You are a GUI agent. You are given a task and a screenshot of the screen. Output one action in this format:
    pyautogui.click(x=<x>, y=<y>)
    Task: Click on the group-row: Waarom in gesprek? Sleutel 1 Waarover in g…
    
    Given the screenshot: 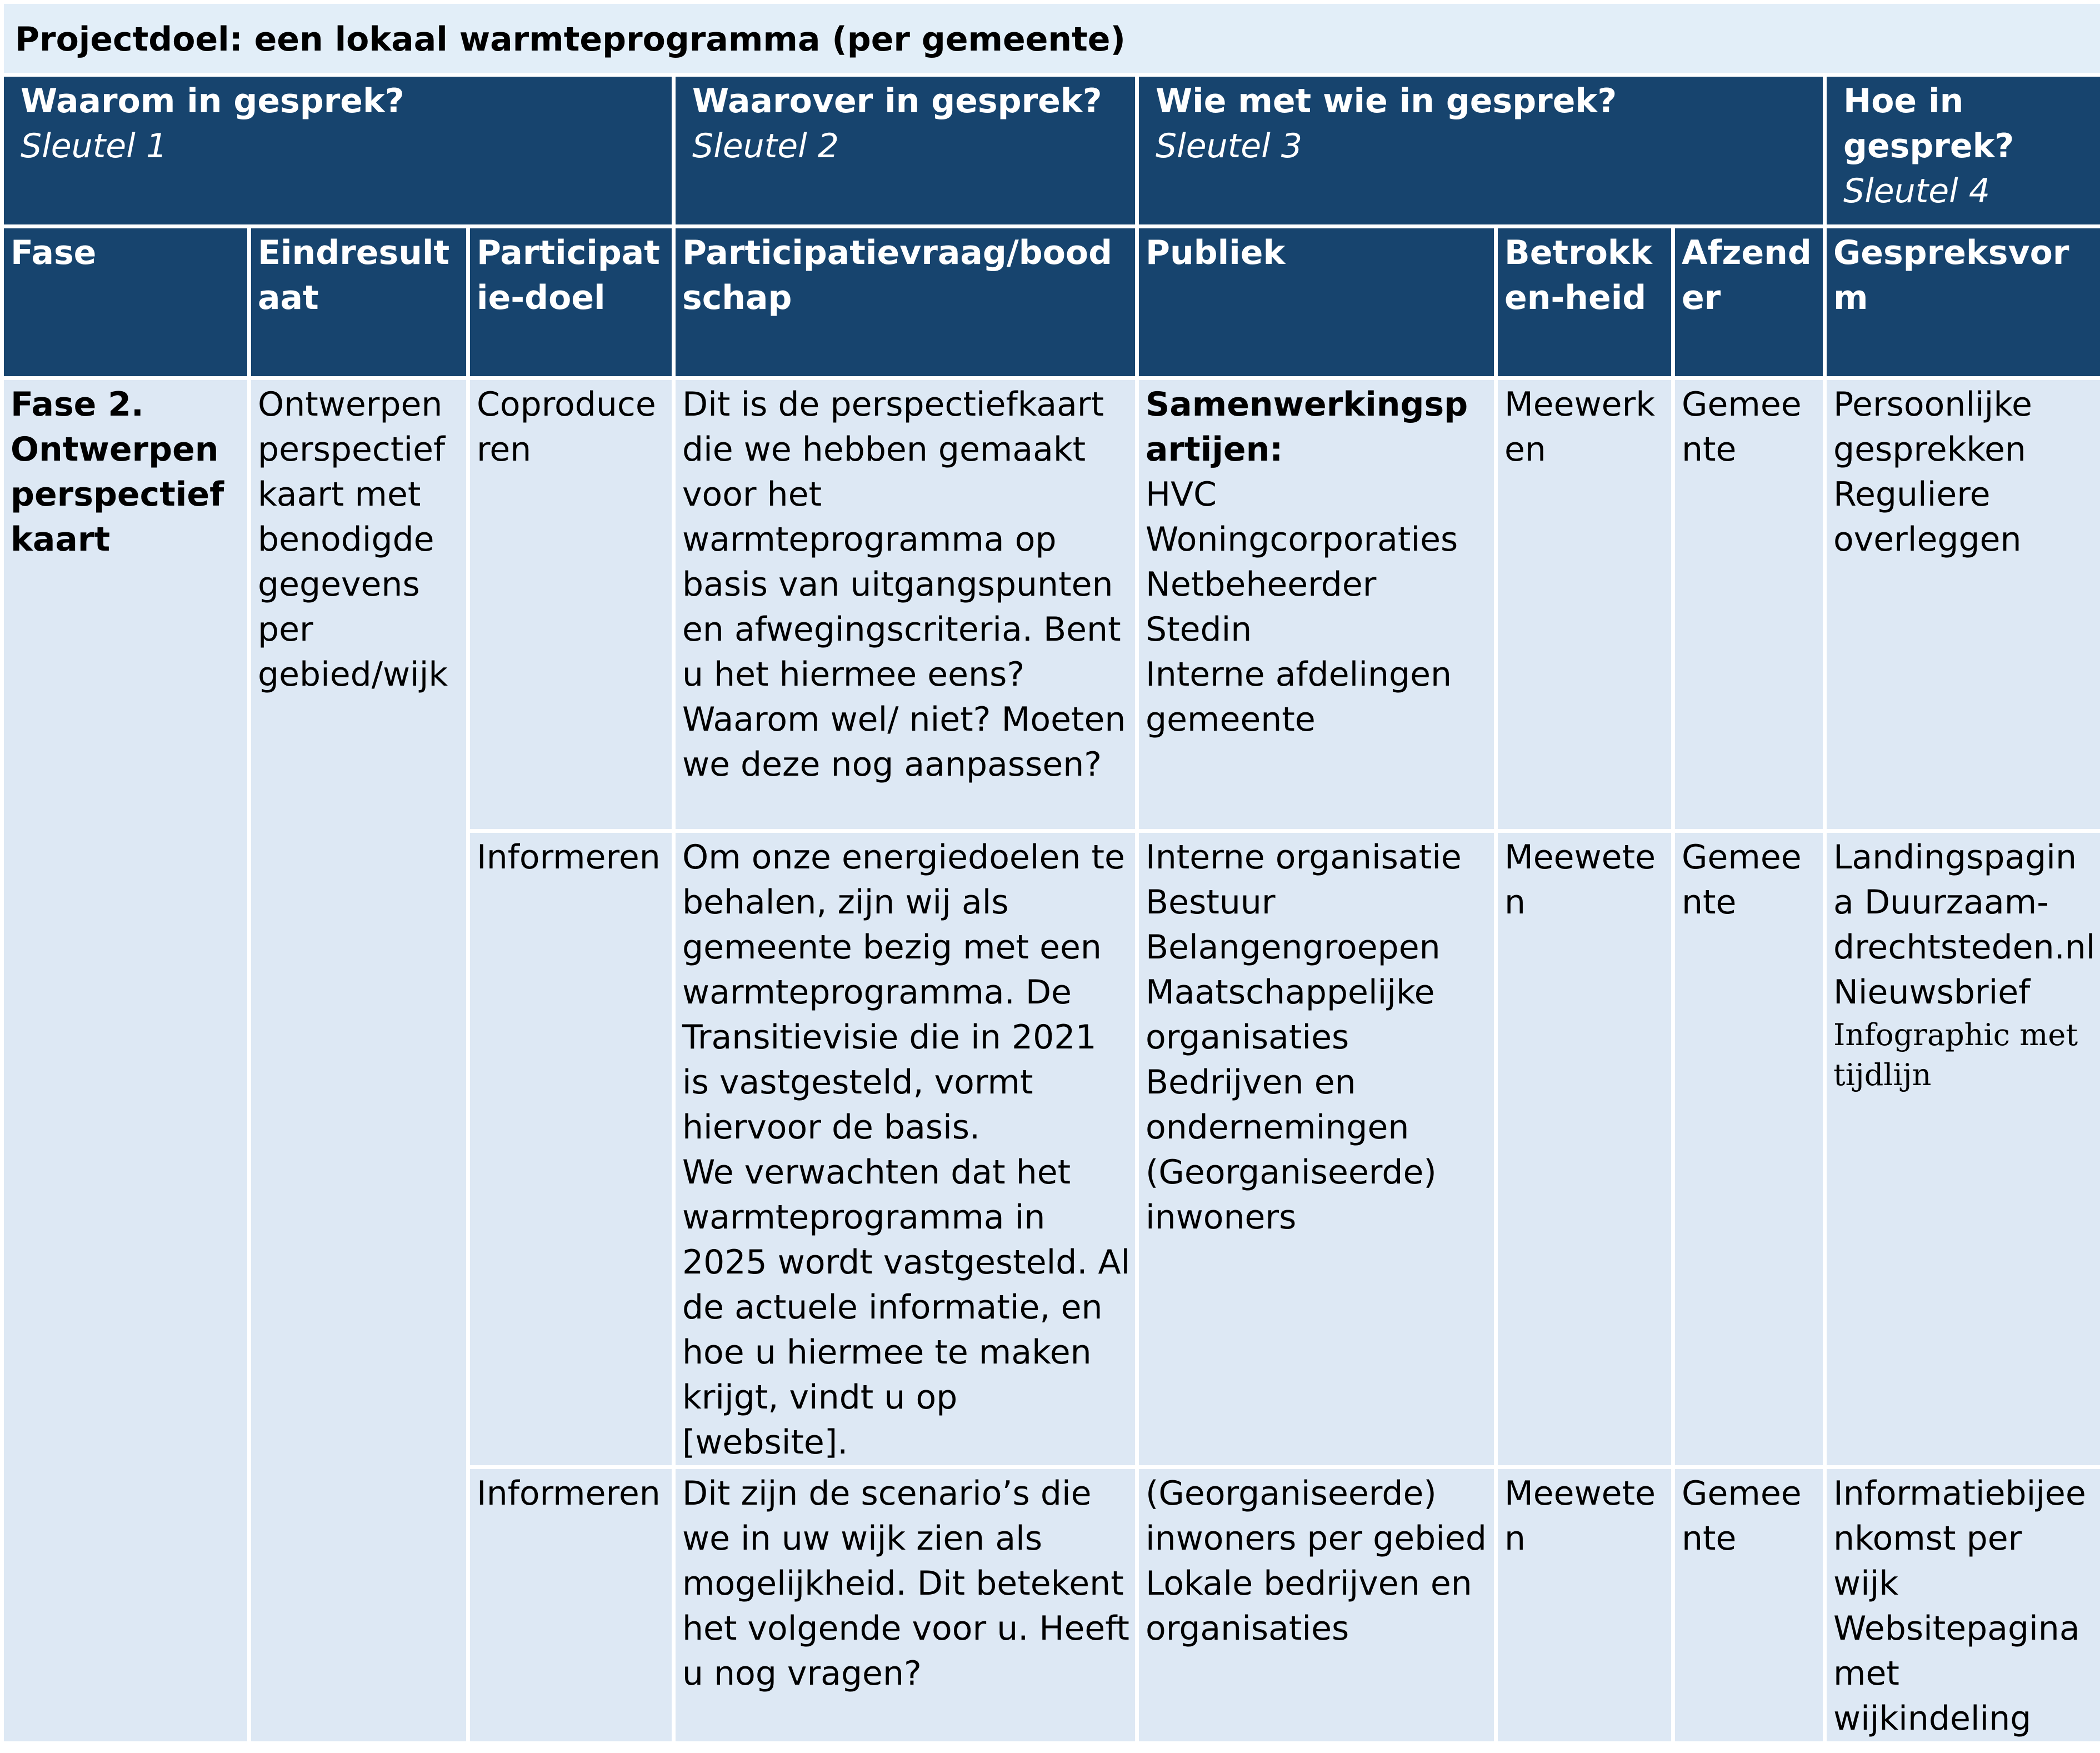 What is the action you would take?
    pyautogui.click(x=1050, y=151)
    